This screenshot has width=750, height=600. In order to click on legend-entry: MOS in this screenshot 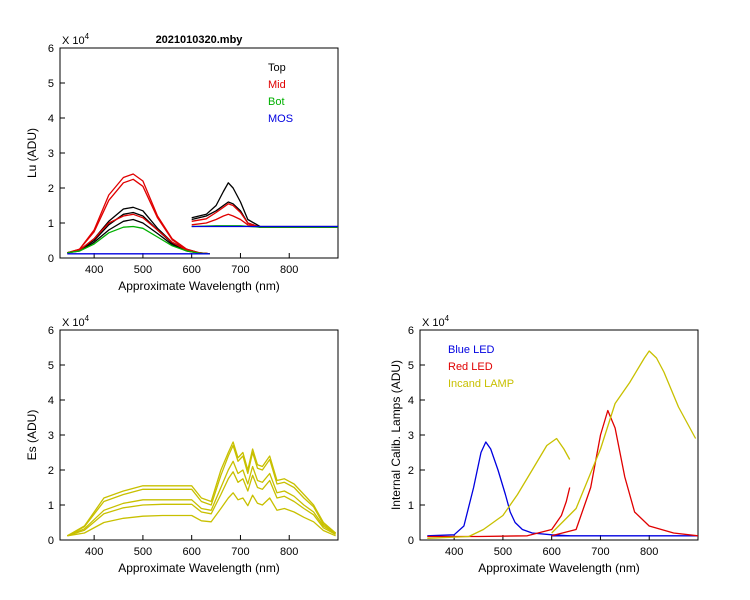, I will do `click(280, 119)`.